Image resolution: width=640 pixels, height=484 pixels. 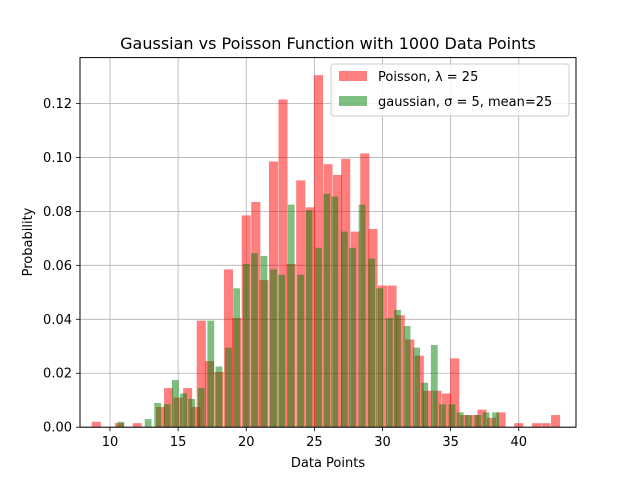 I want to click on y-tick-label: 0.02, so click(x=57, y=374).